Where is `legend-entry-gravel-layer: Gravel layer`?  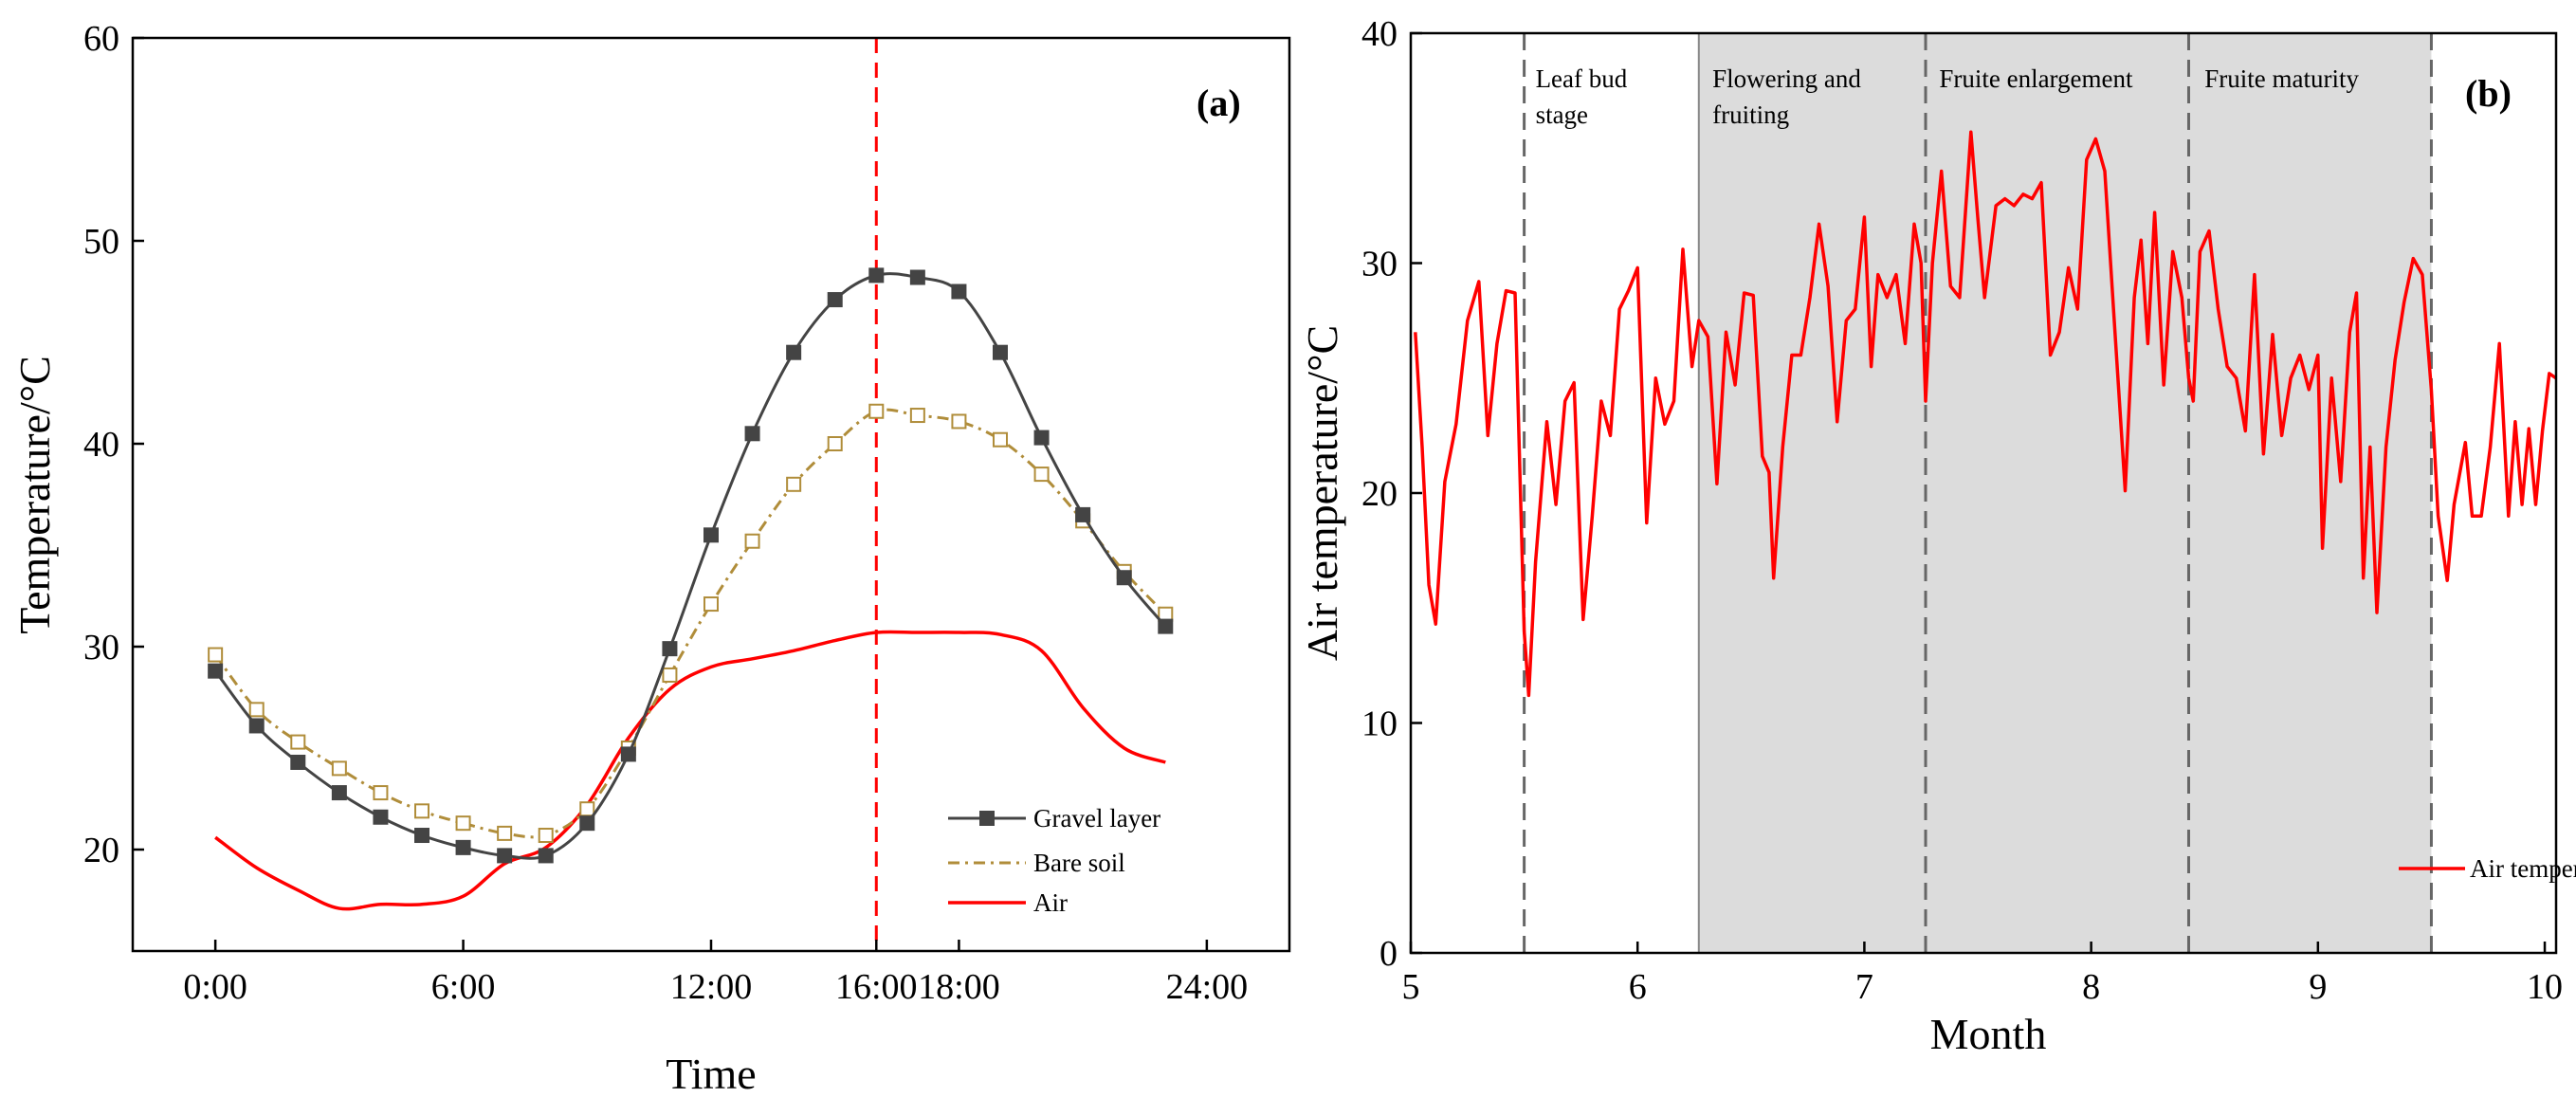
legend-entry-gravel-layer: Gravel layer is located at coordinates (1054, 818).